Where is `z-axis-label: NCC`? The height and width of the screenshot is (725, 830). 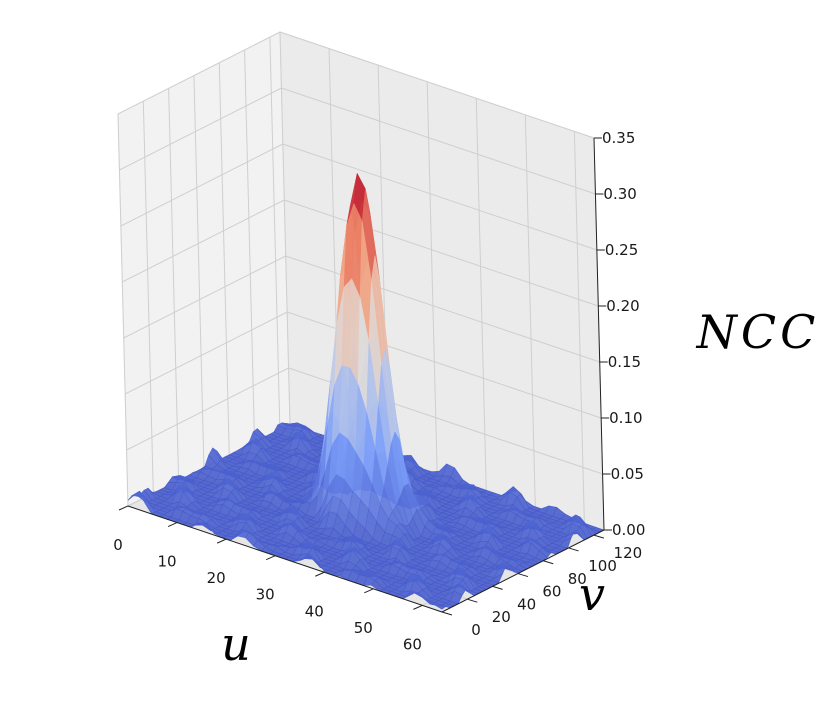 z-axis-label: NCC is located at coordinates (758, 332).